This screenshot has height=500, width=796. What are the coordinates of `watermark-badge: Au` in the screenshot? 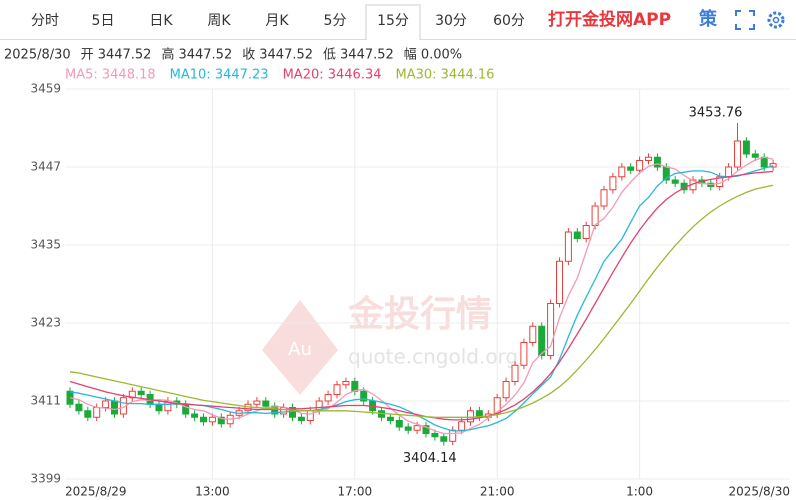 It's located at (300, 349).